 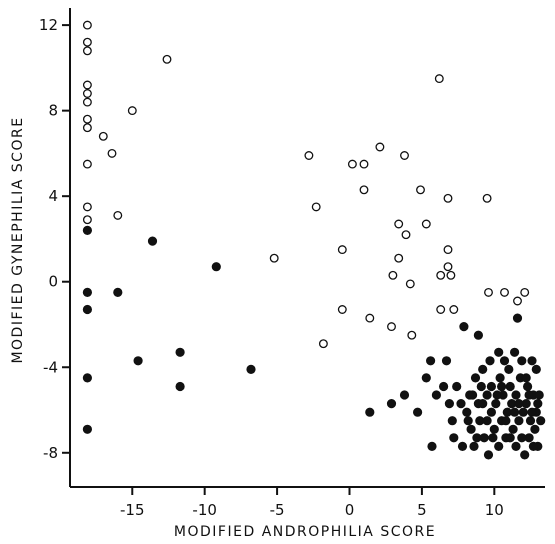 What do you see at coordinates (50, 453) in the screenshot?
I see `y-tick-label: -8` at bounding box center [50, 453].